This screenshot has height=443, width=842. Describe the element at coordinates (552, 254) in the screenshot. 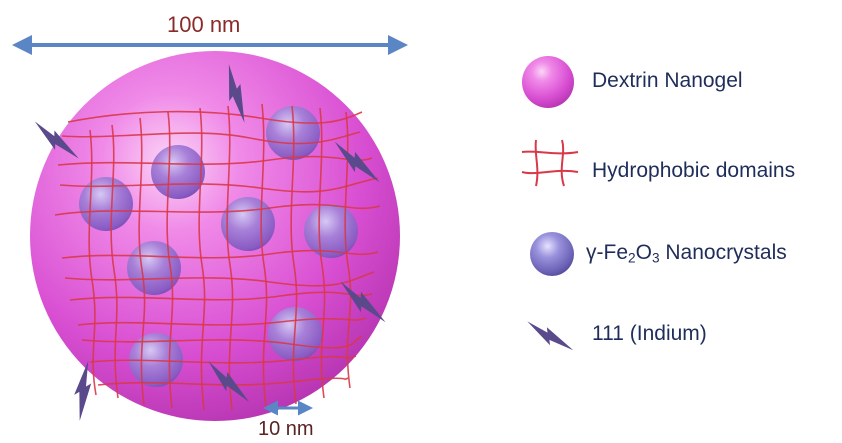

I see `legend-nanocrystal-icon` at that location.